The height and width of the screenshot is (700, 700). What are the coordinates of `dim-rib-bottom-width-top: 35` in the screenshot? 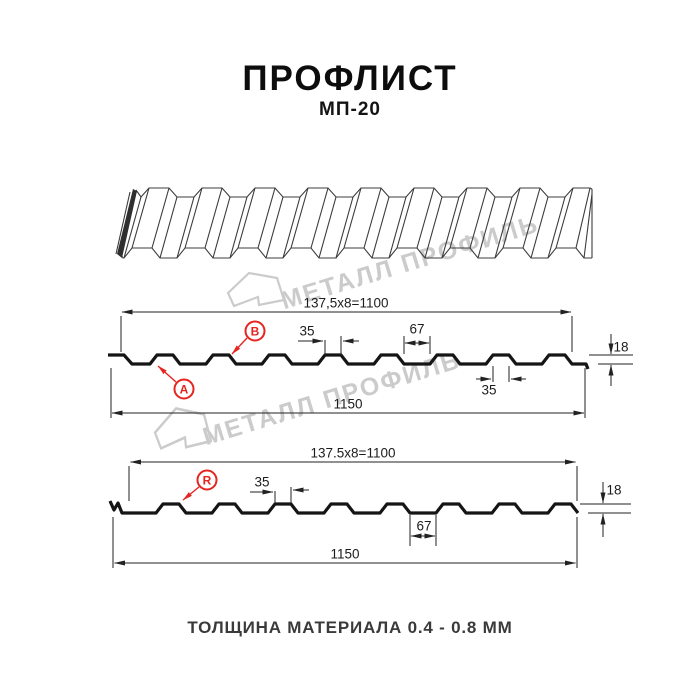 It's located at (489, 390).